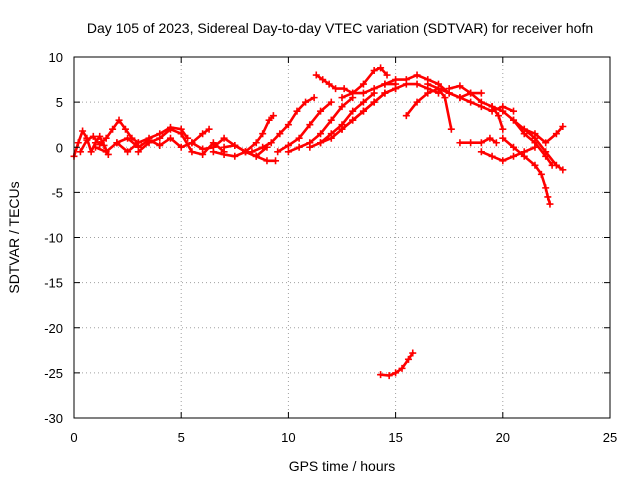 This screenshot has height=480, width=640. I want to click on x-tick-label: 0, so click(73, 437).